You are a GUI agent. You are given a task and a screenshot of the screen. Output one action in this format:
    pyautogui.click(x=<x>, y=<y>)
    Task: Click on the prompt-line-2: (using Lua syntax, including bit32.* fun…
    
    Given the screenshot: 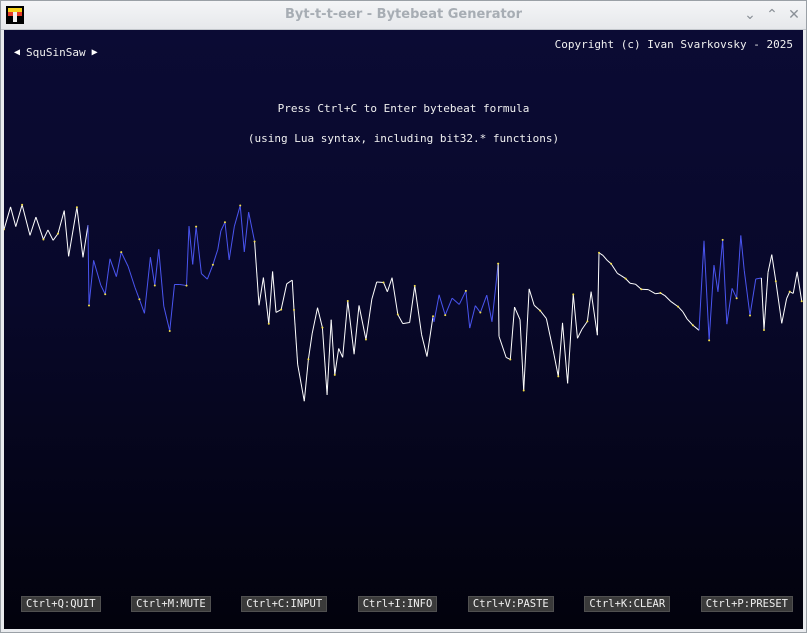 What is the action you would take?
    pyautogui.click(x=403, y=138)
    